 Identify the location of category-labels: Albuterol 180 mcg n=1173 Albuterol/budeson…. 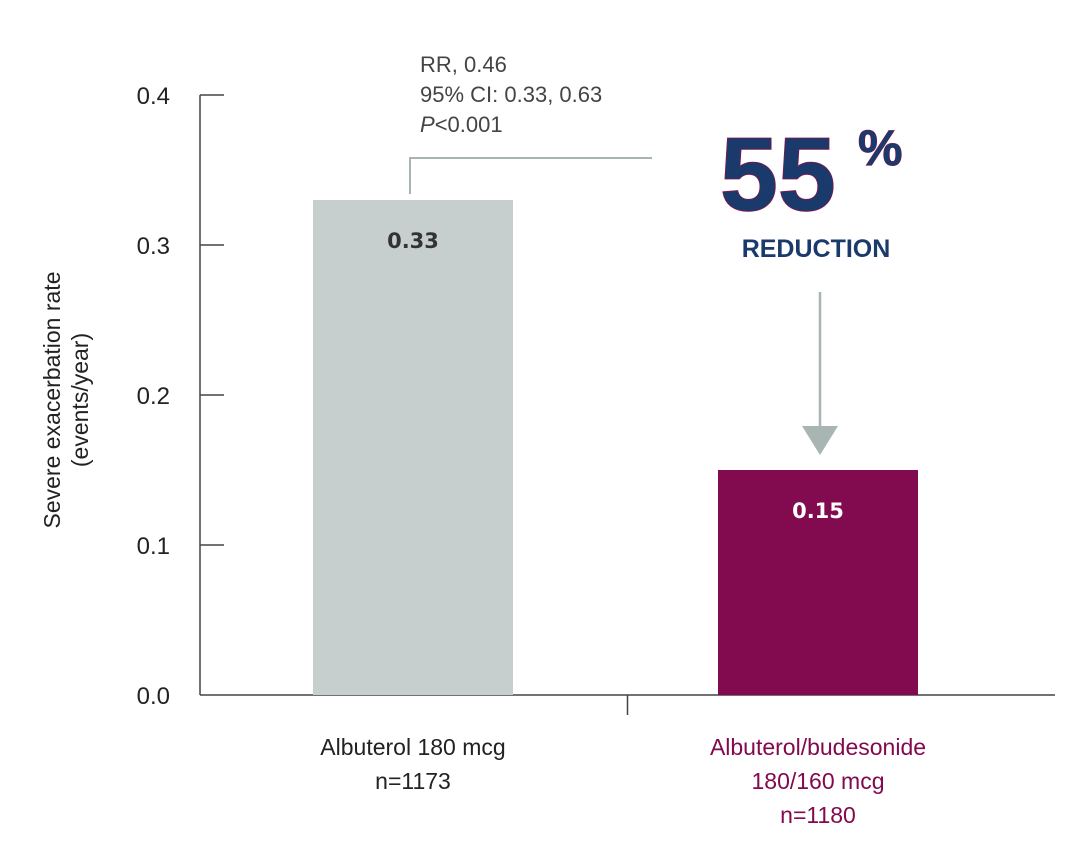
(623, 781).